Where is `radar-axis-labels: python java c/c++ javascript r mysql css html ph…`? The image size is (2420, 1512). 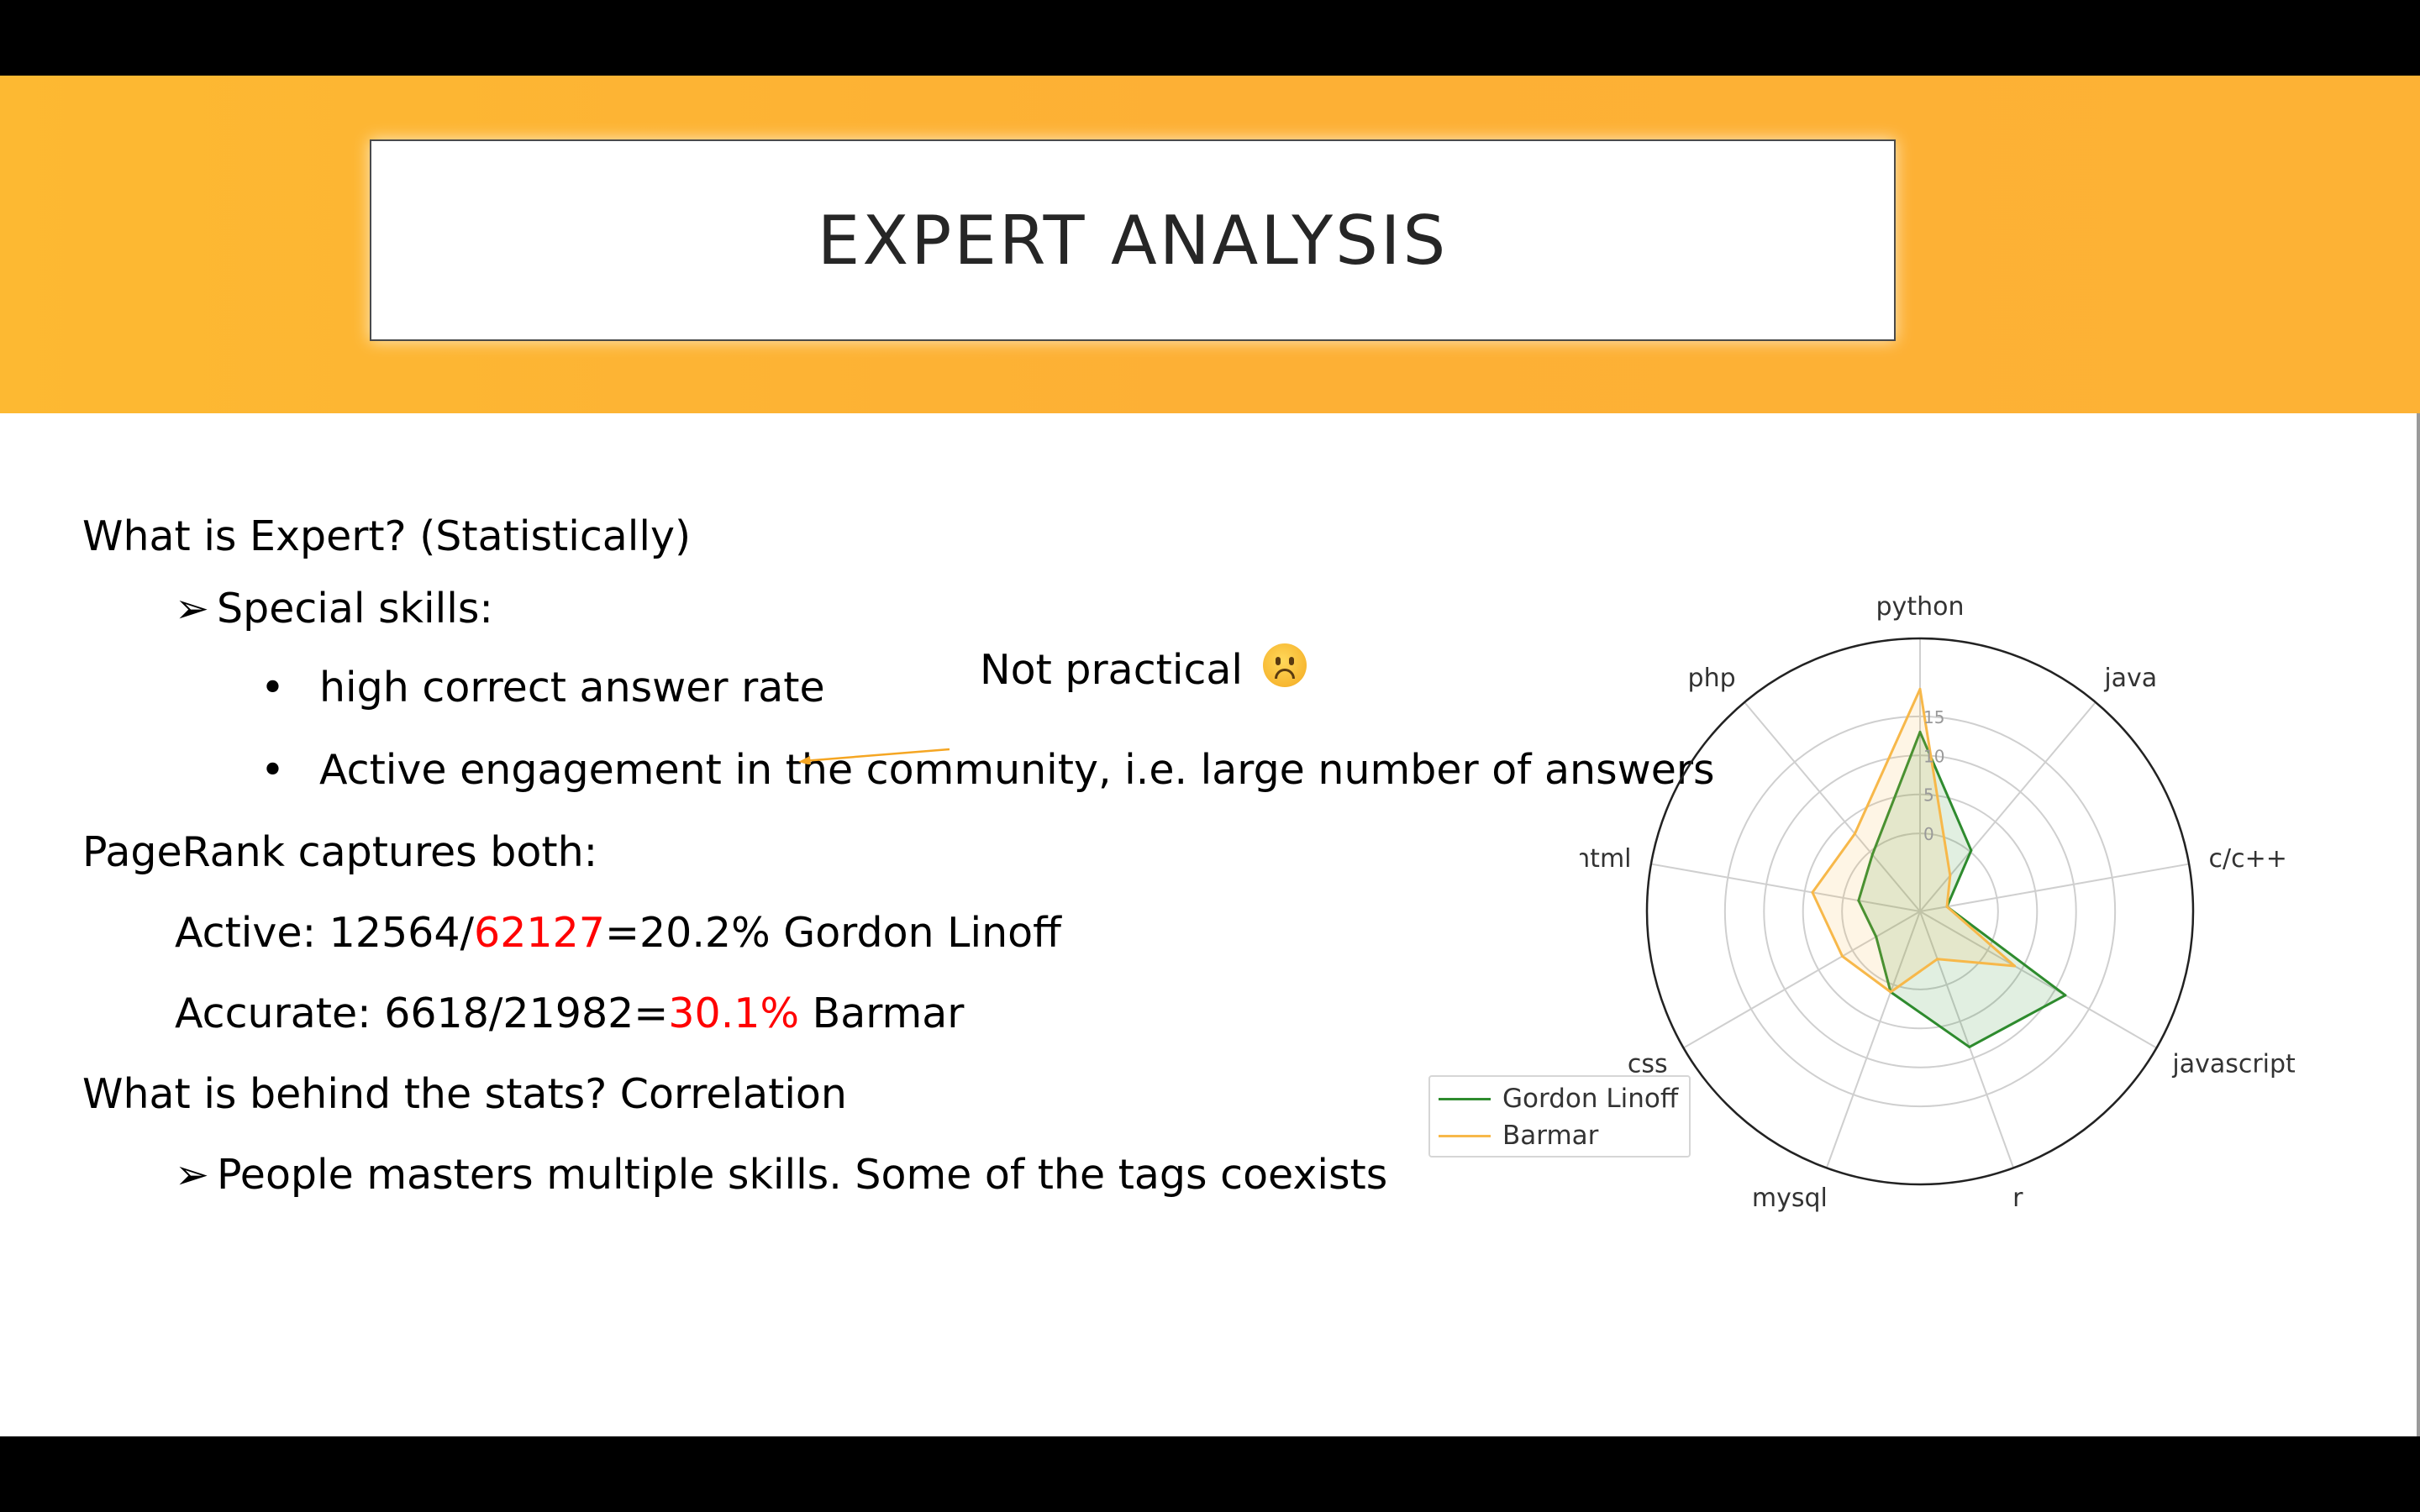
radar-axis-labels: python java c/c++ javascript r mysql css html ph… is located at coordinates (1938, 902).